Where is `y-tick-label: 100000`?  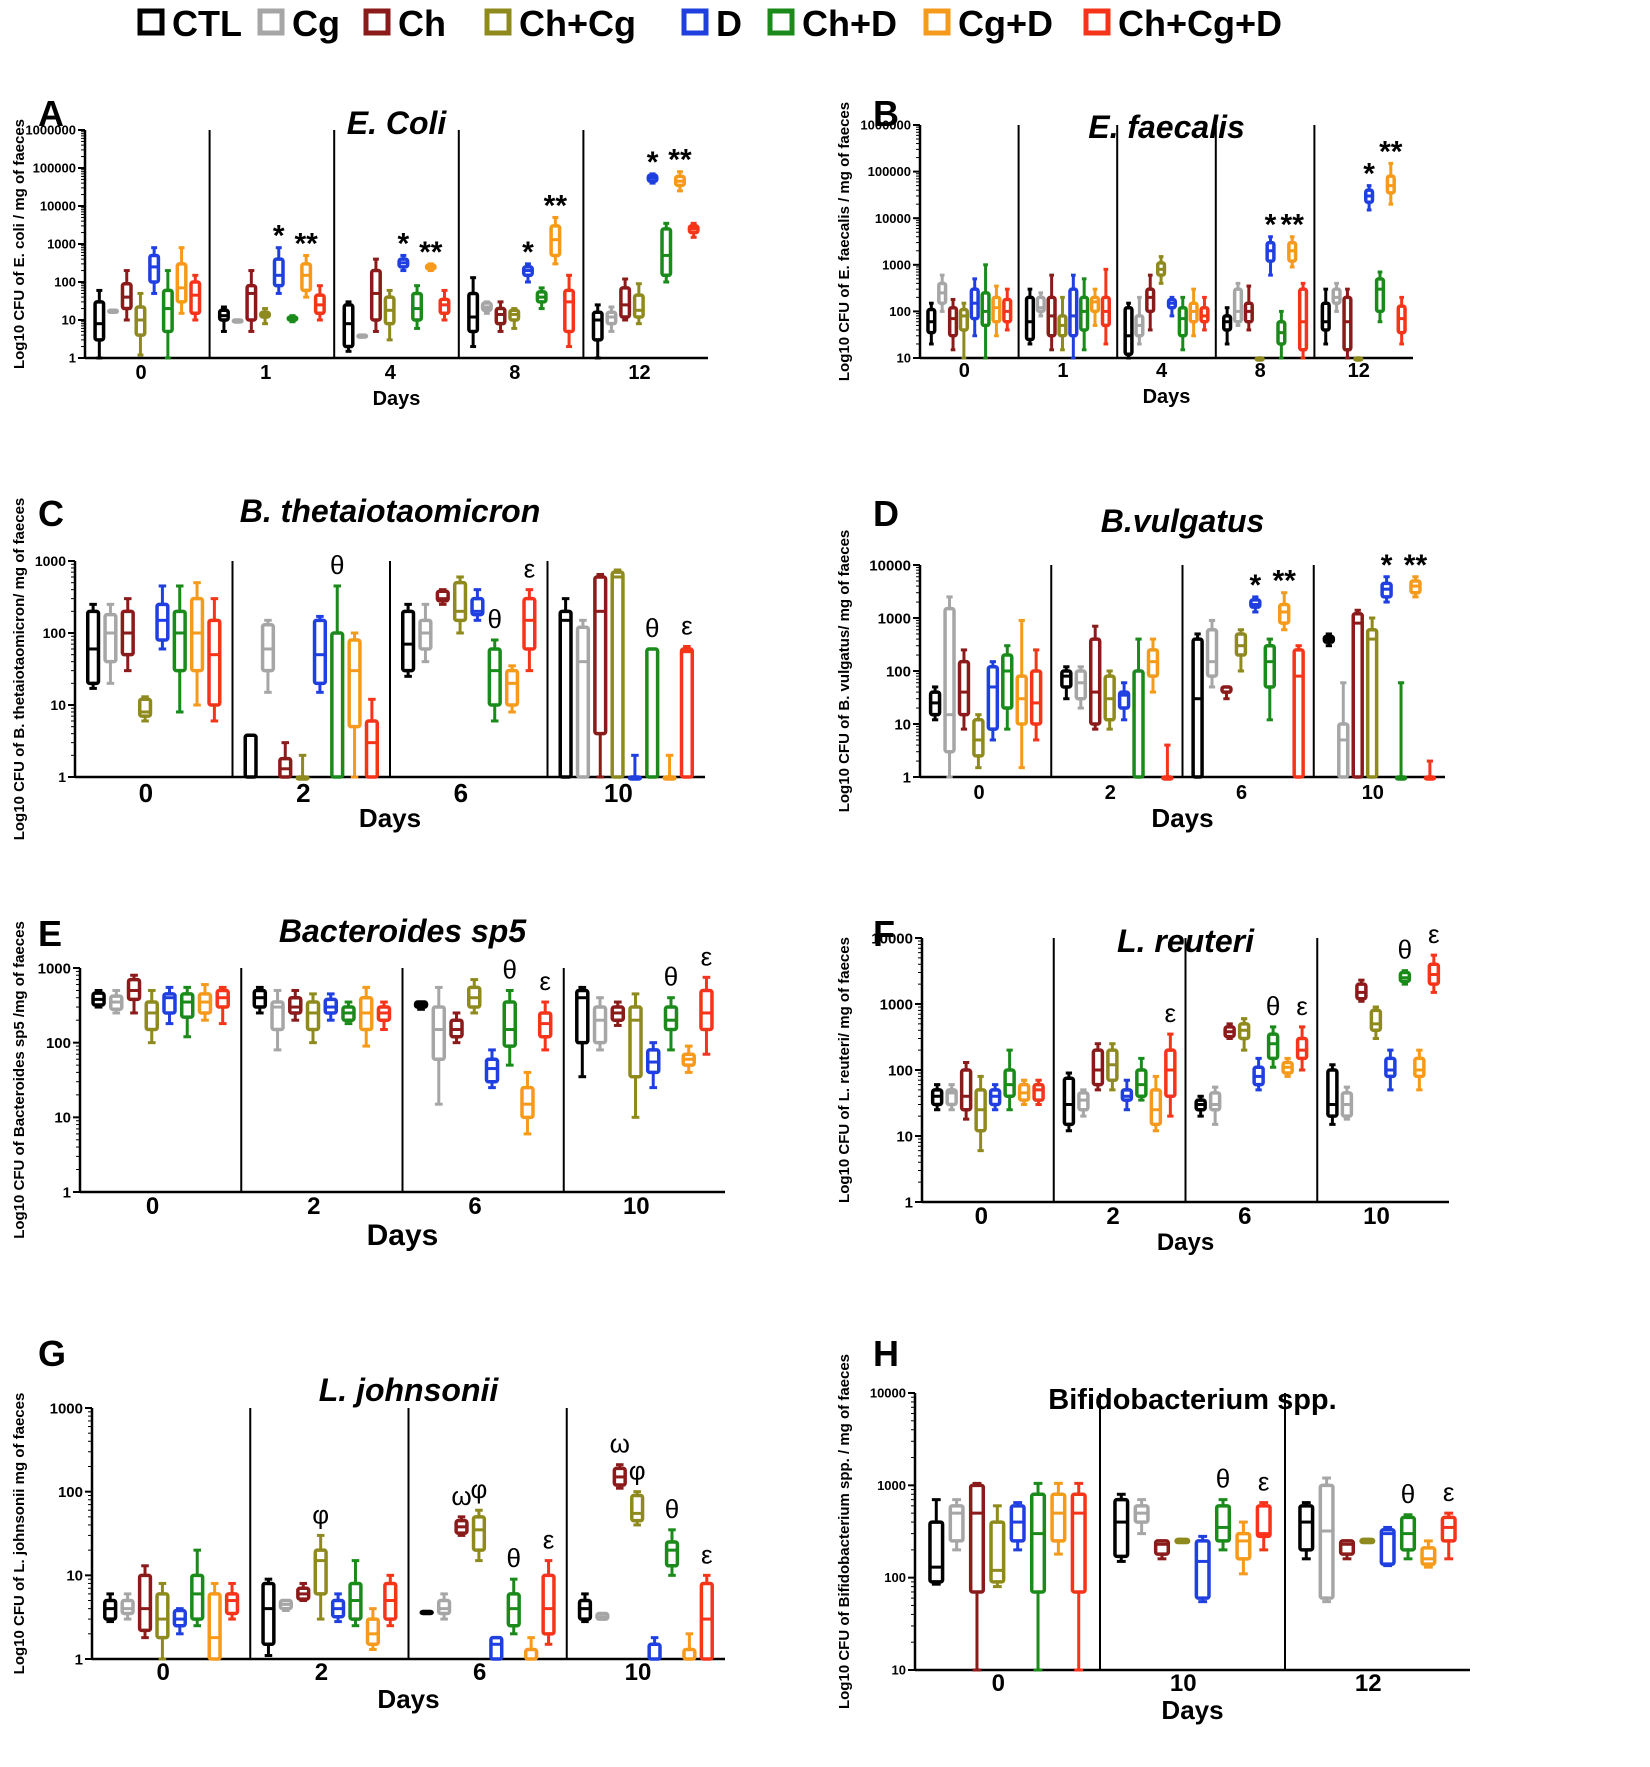 y-tick-label: 100000 is located at coordinates (889, 171).